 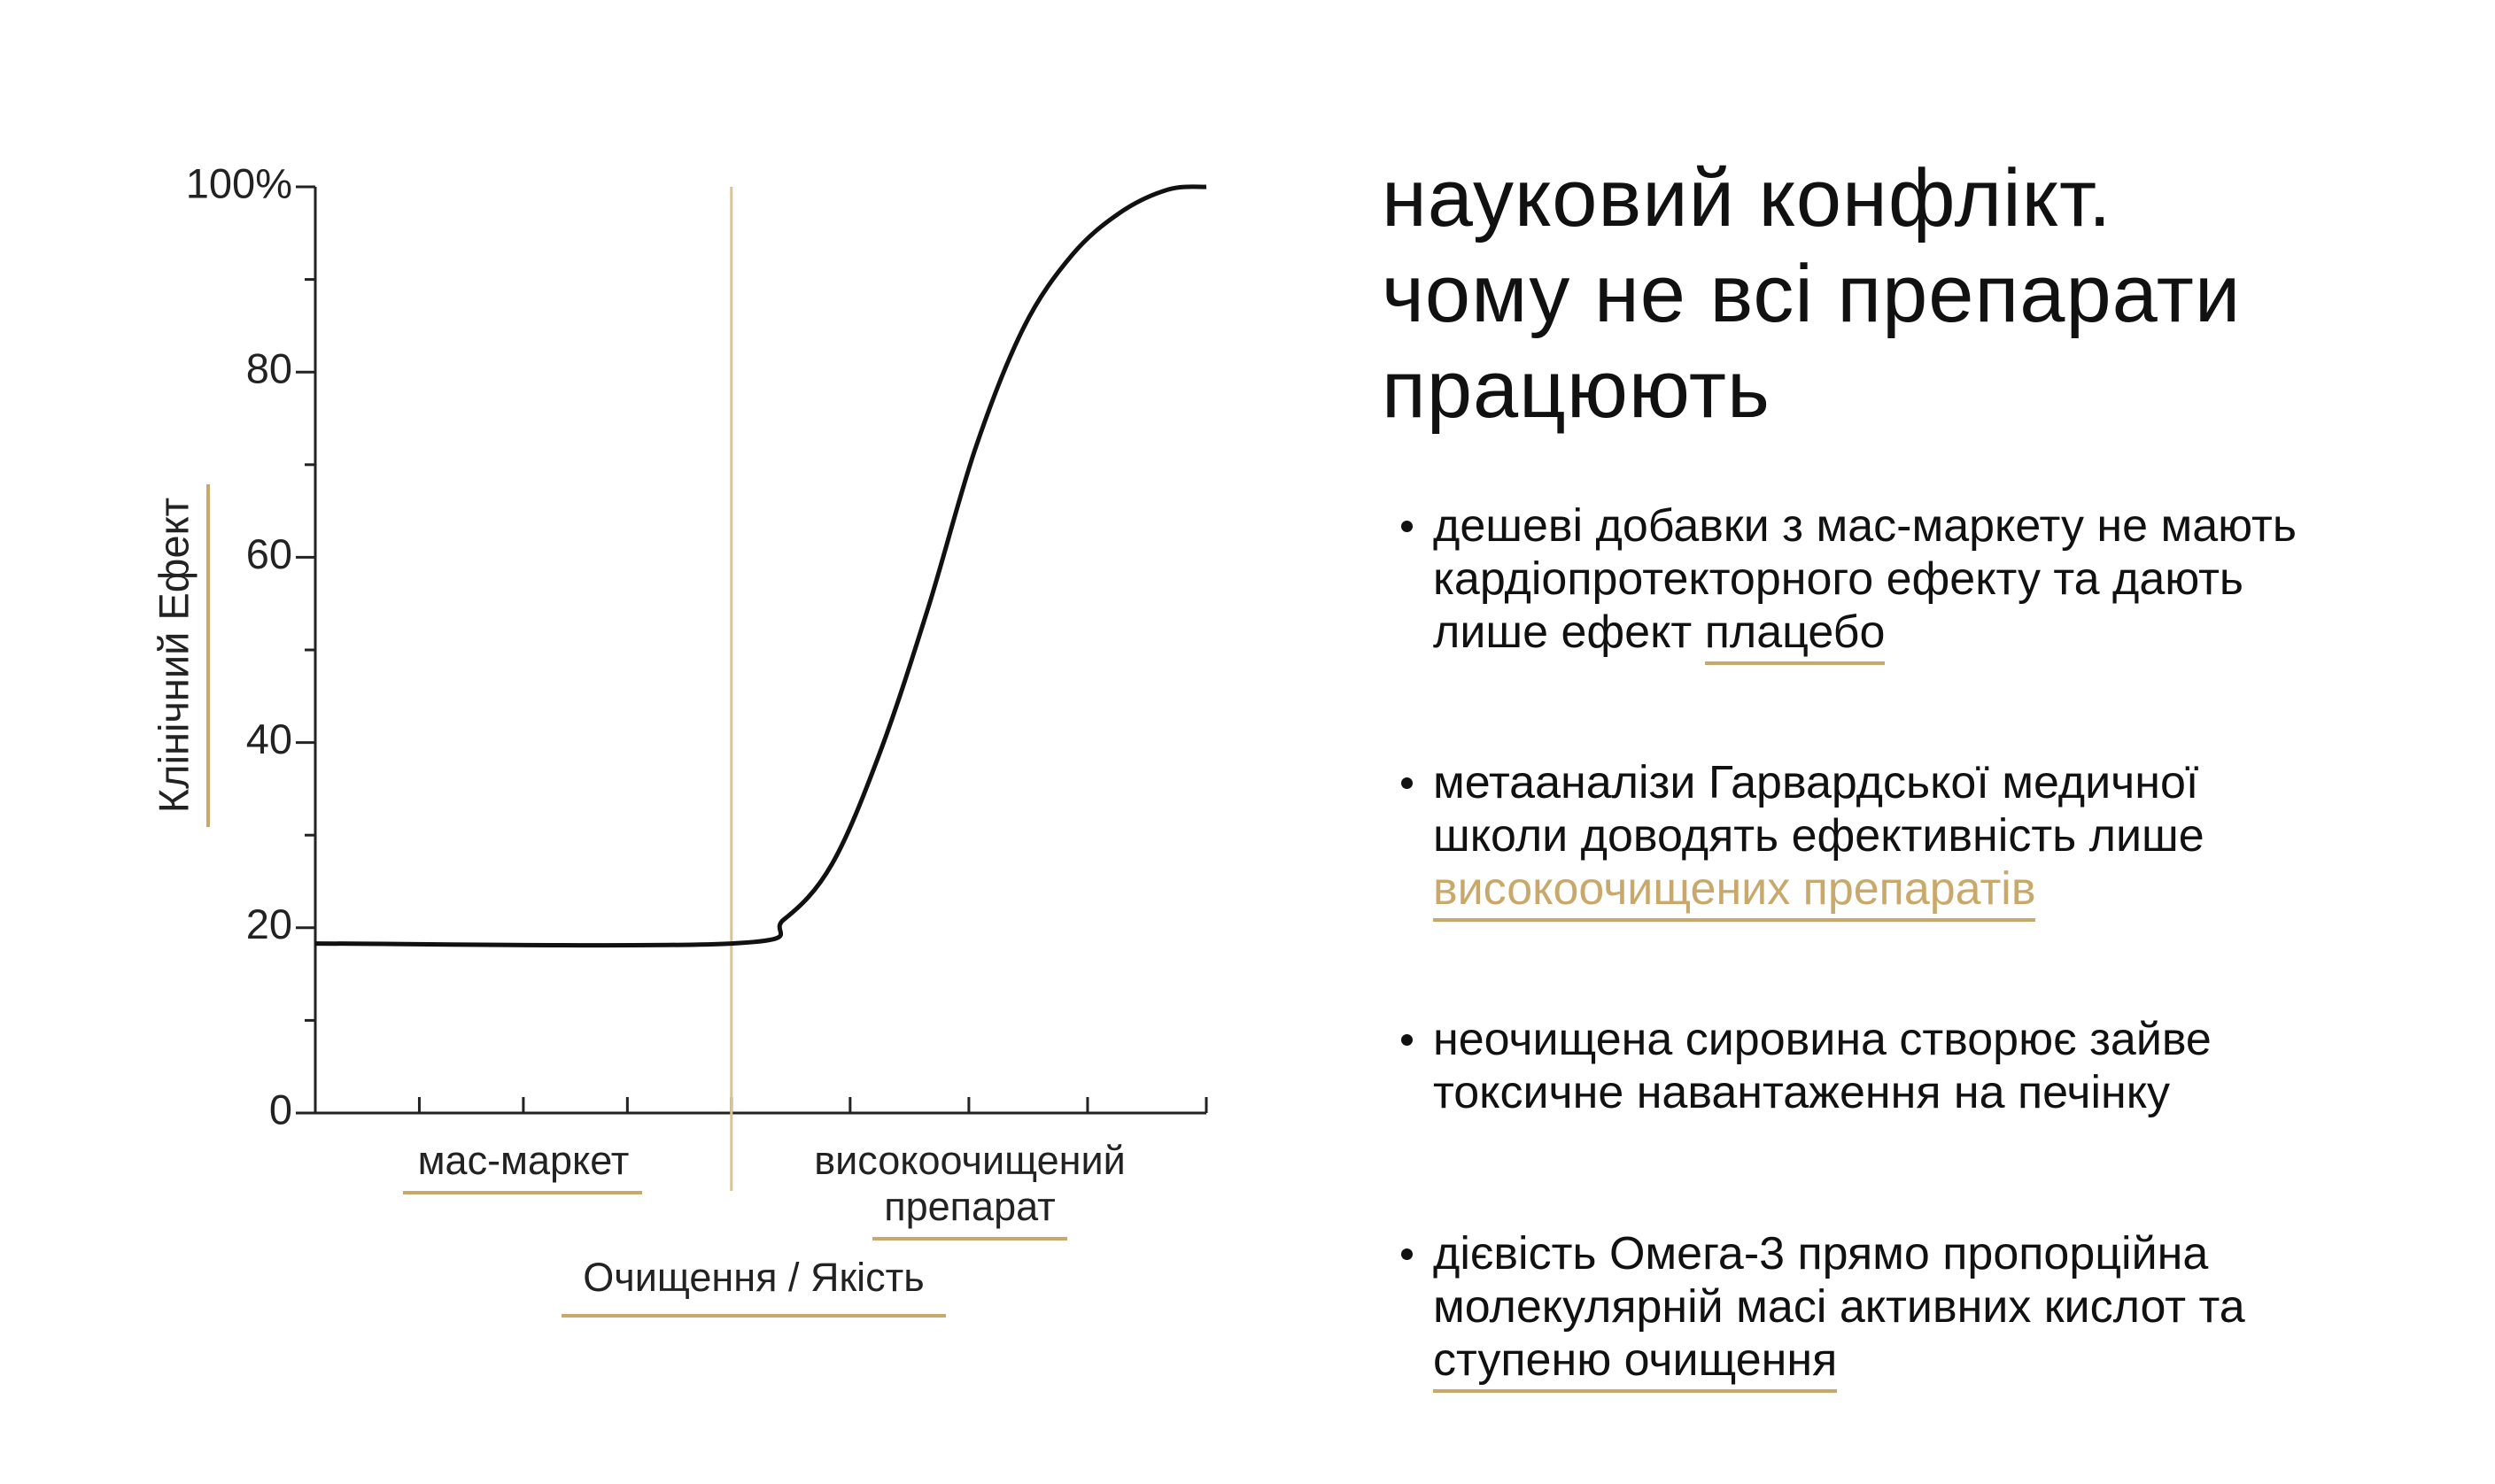 I want to click on bullet-line: токсичне навантаження на печінку, so click(x=1952, y=1092).